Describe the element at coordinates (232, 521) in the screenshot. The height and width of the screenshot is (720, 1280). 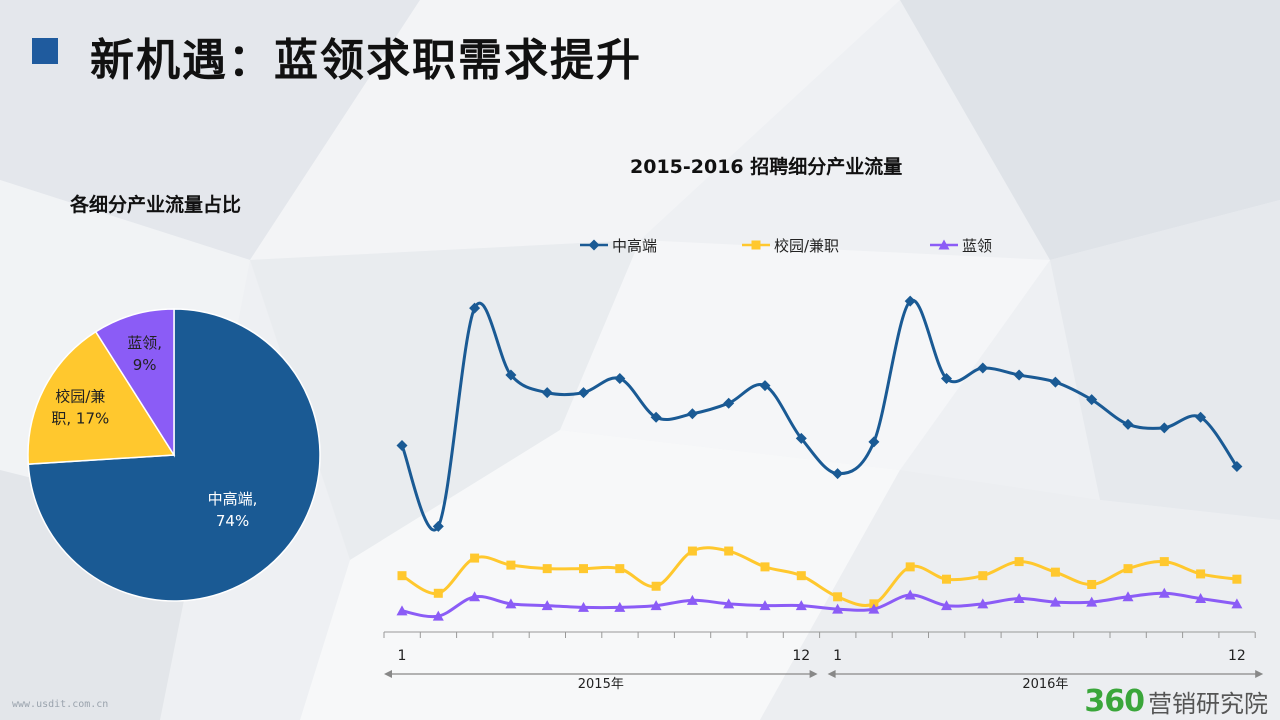
I see `pie-slice-value-label: 74%` at that location.